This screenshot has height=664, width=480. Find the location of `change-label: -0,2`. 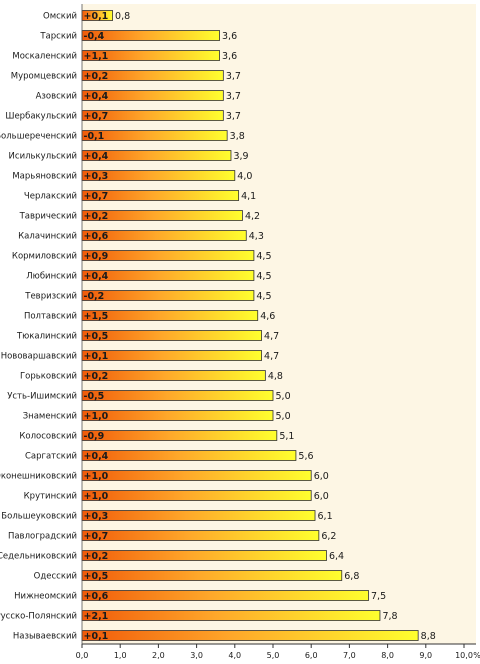

change-label: -0,2 is located at coordinates (94, 296).